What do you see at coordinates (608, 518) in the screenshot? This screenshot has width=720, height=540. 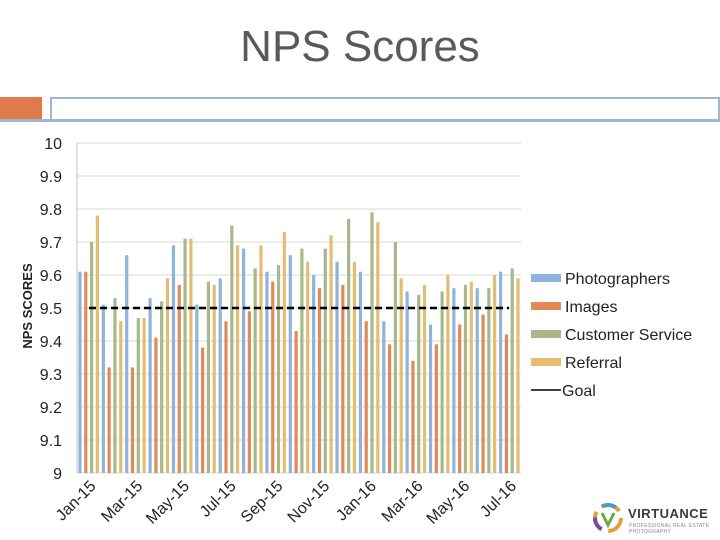 I see `logo-mark-icon` at bounding box center [608, 518].